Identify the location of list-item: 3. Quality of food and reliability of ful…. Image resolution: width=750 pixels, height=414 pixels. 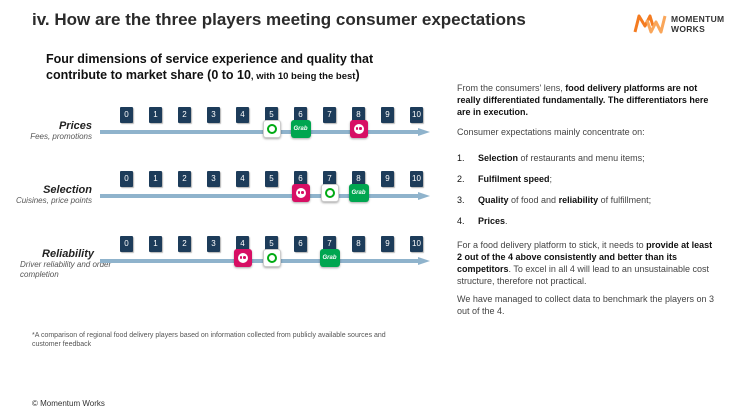
(588, 200).